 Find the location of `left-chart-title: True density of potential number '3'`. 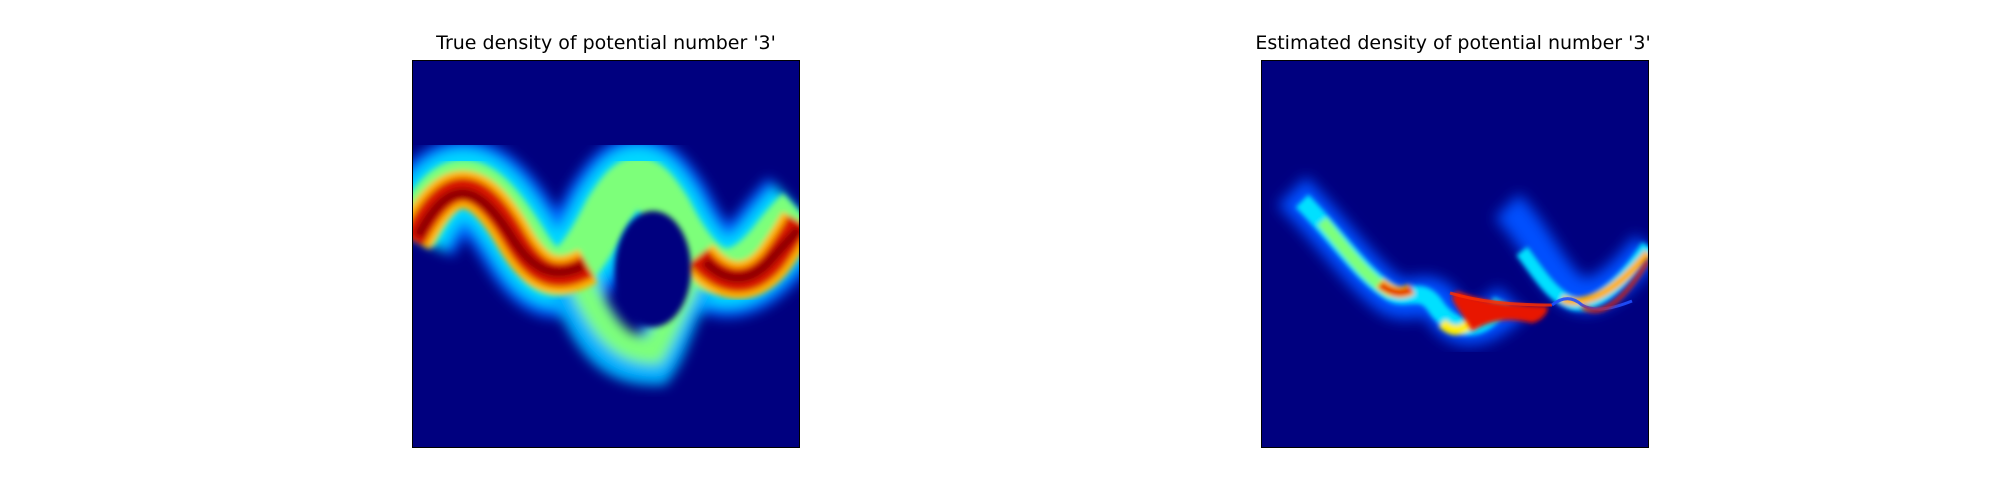

left-chart-title: True density of potential number '3' is located at coordinates (606, 43).